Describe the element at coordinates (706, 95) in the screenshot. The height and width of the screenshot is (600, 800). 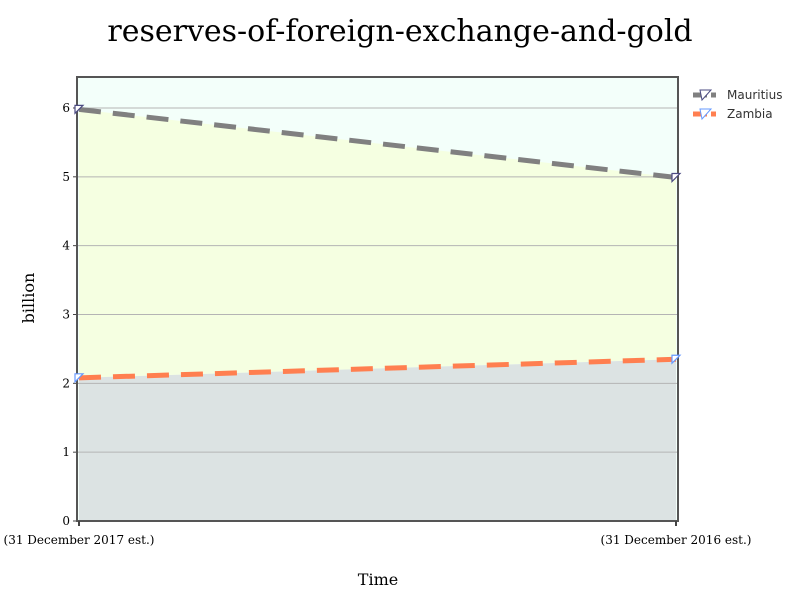
I see `legend-marker-mauritius` at that location.